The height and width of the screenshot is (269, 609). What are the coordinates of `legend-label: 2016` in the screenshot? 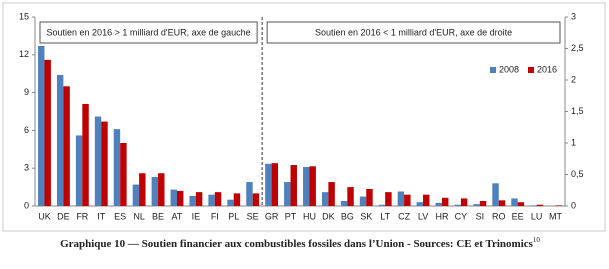 It's located at (547, 69).